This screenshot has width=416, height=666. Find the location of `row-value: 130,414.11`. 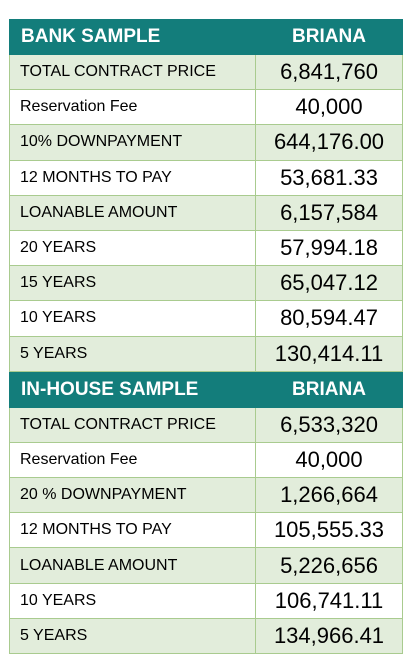

row-value: 130,414.11 is located at coordinates (329, 353).